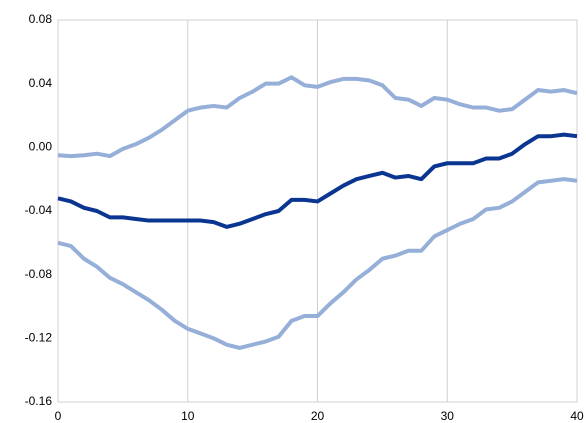 This screenshot has width=586, height=423. What do you see at coordinates (39, 210) in the screenshot?
I see `y-tick-label: -0.04` at bounding box center [39, 210].